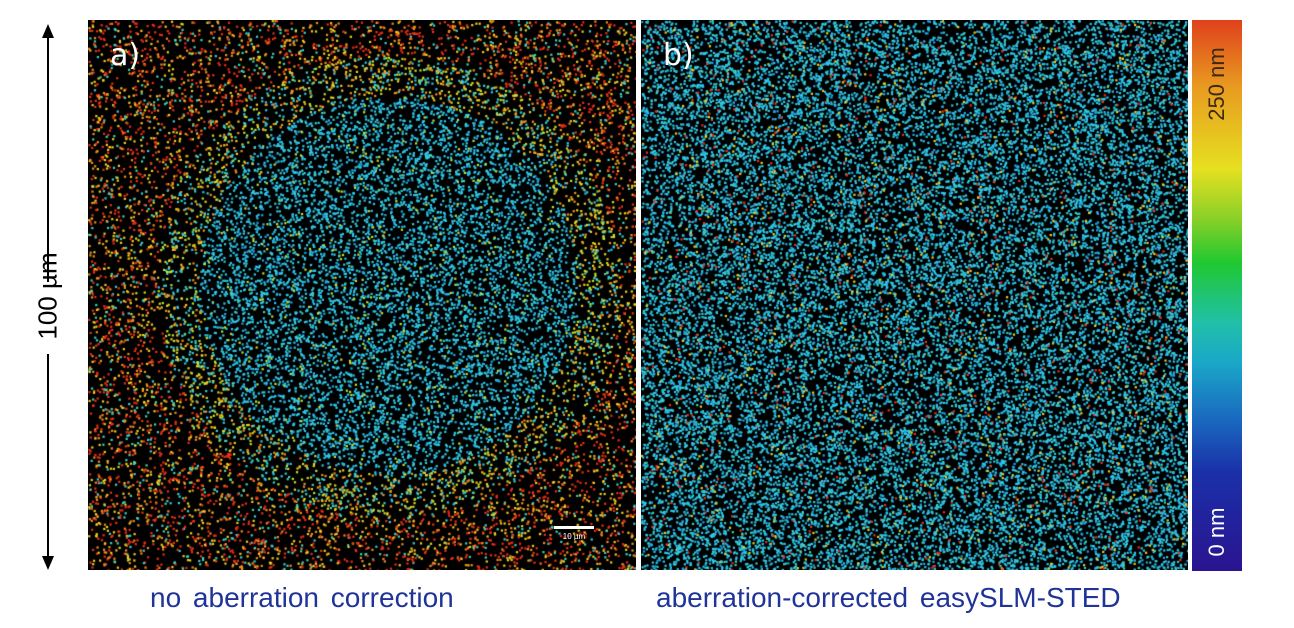 Image resolution: width=1294 pixels, height=628 pixels. I want to click on caption-a: no aberration correction, so click(302, 597).